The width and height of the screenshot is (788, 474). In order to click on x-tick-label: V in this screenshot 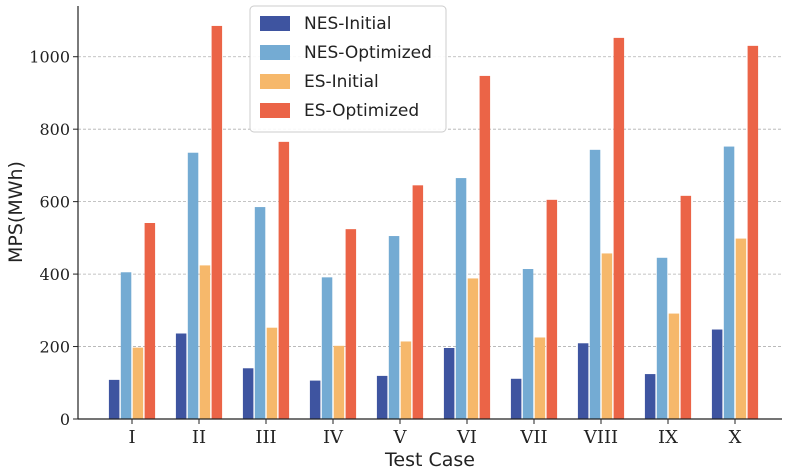, I will do `click(400, 437)`.